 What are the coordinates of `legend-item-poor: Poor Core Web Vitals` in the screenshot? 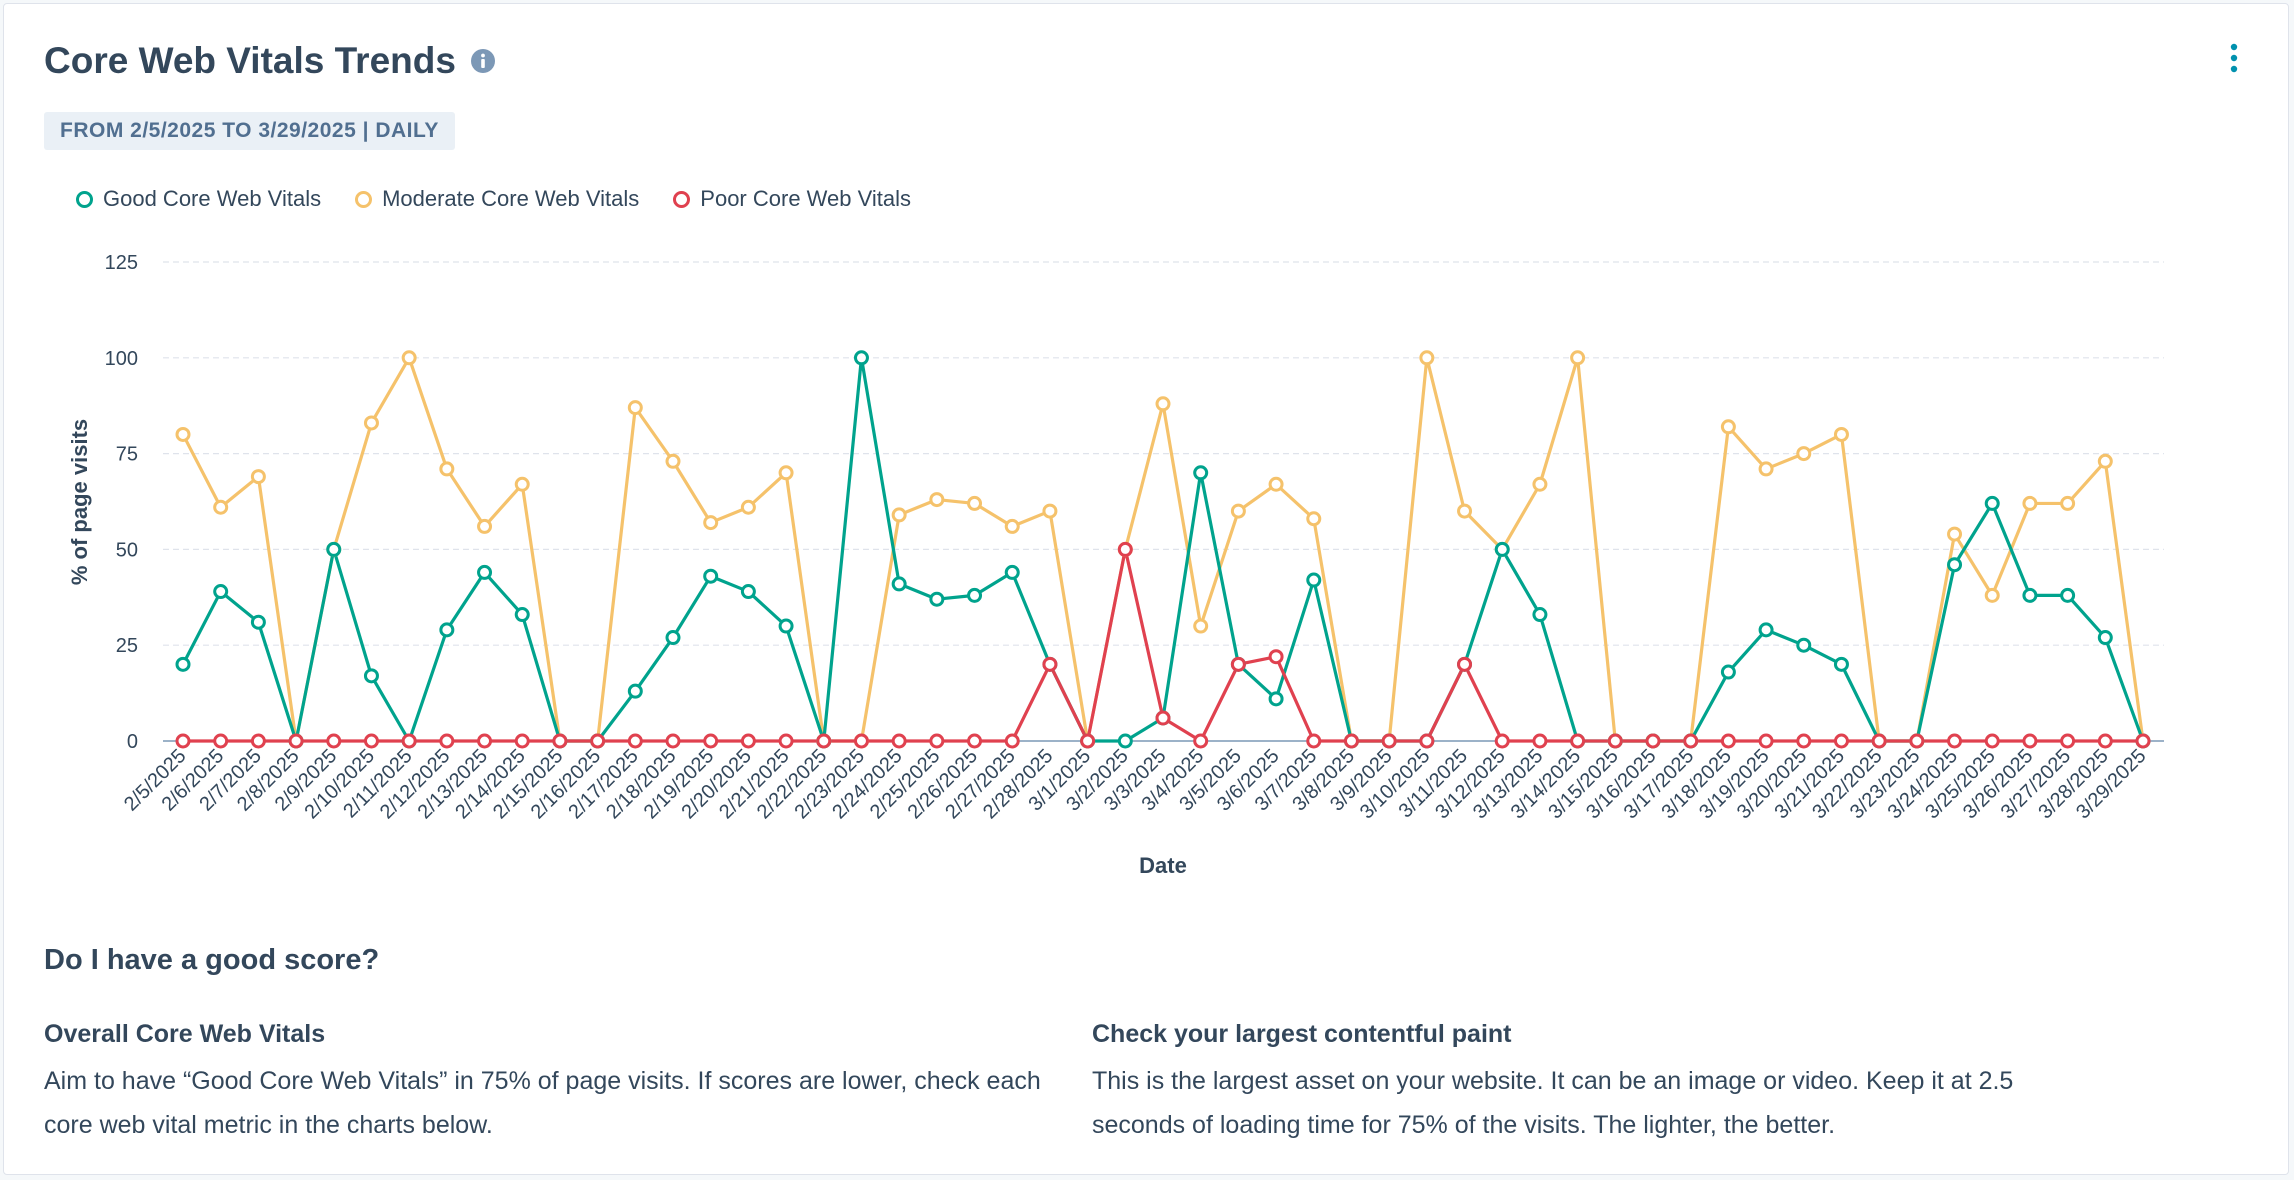 It's located at (792, 199).